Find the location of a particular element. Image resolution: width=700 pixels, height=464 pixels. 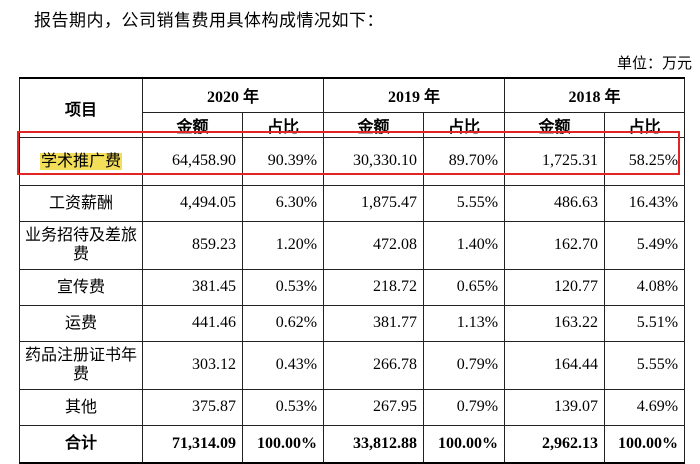

table-cell: 1.20% is located at coordinates (283, 245).